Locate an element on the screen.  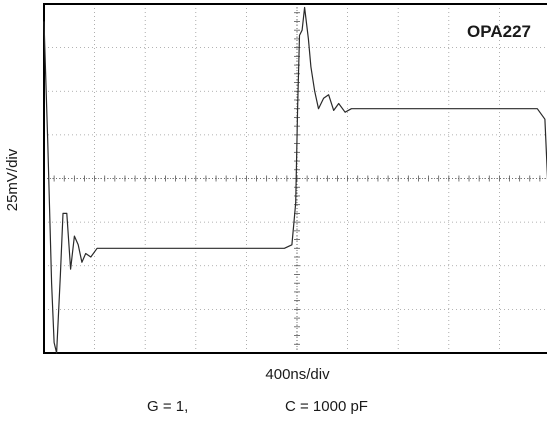
x-axis-label: 400ns/div is located at coordinates (297, 374).